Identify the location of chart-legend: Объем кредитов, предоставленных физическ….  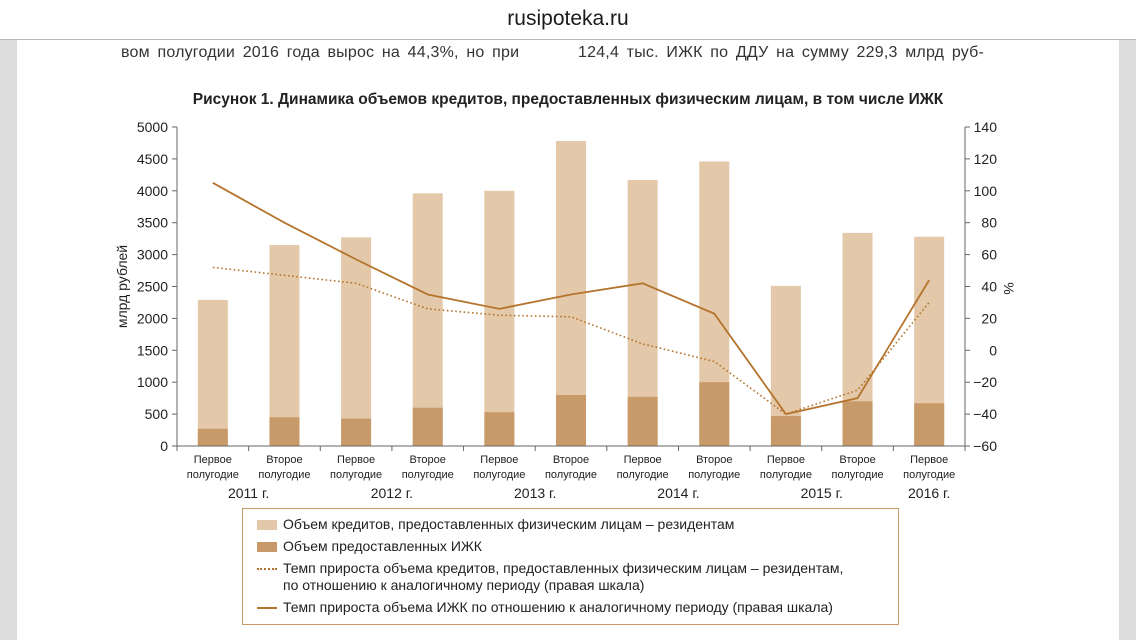
(570, 566).